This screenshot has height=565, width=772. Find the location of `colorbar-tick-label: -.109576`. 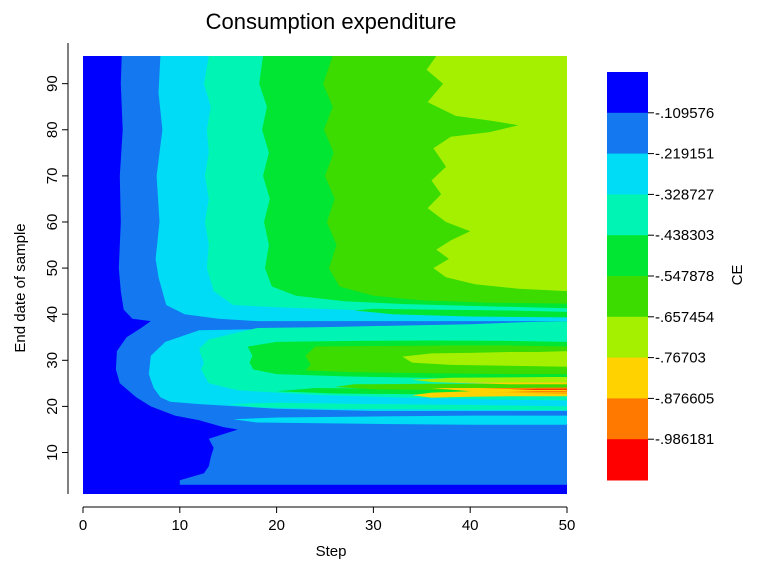

colorbar-tick-label: -.109576 is located at coordinates (684, 113).